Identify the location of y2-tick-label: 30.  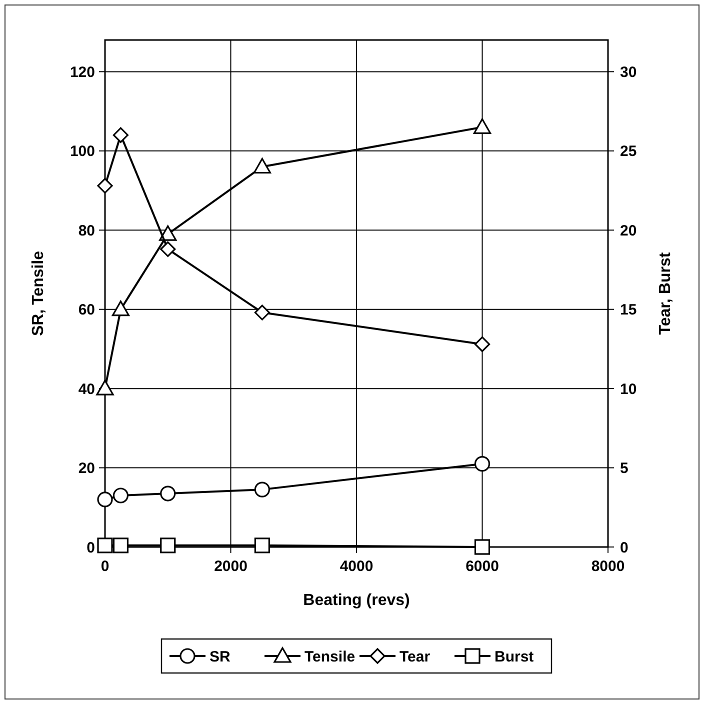
(628, 72).